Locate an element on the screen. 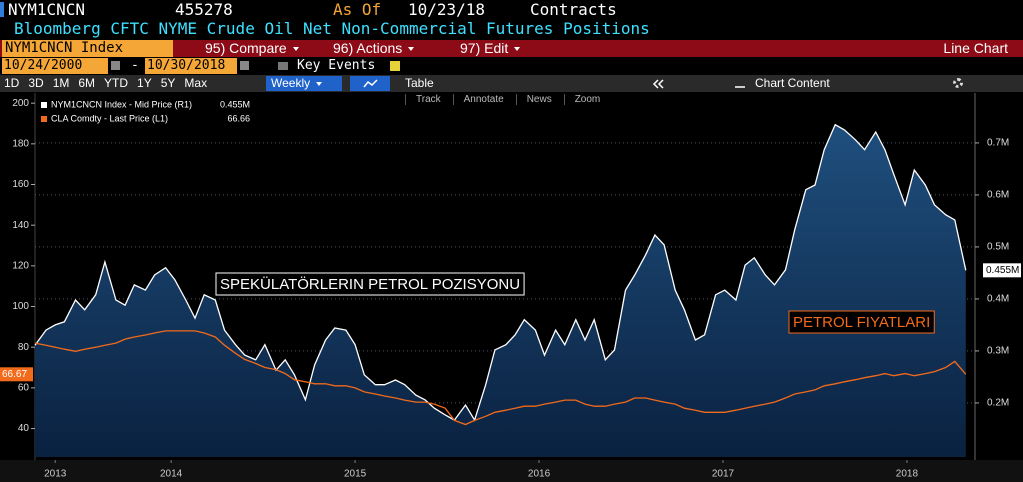  x-tick-label: 2016 is located at coordinates (539, 474).